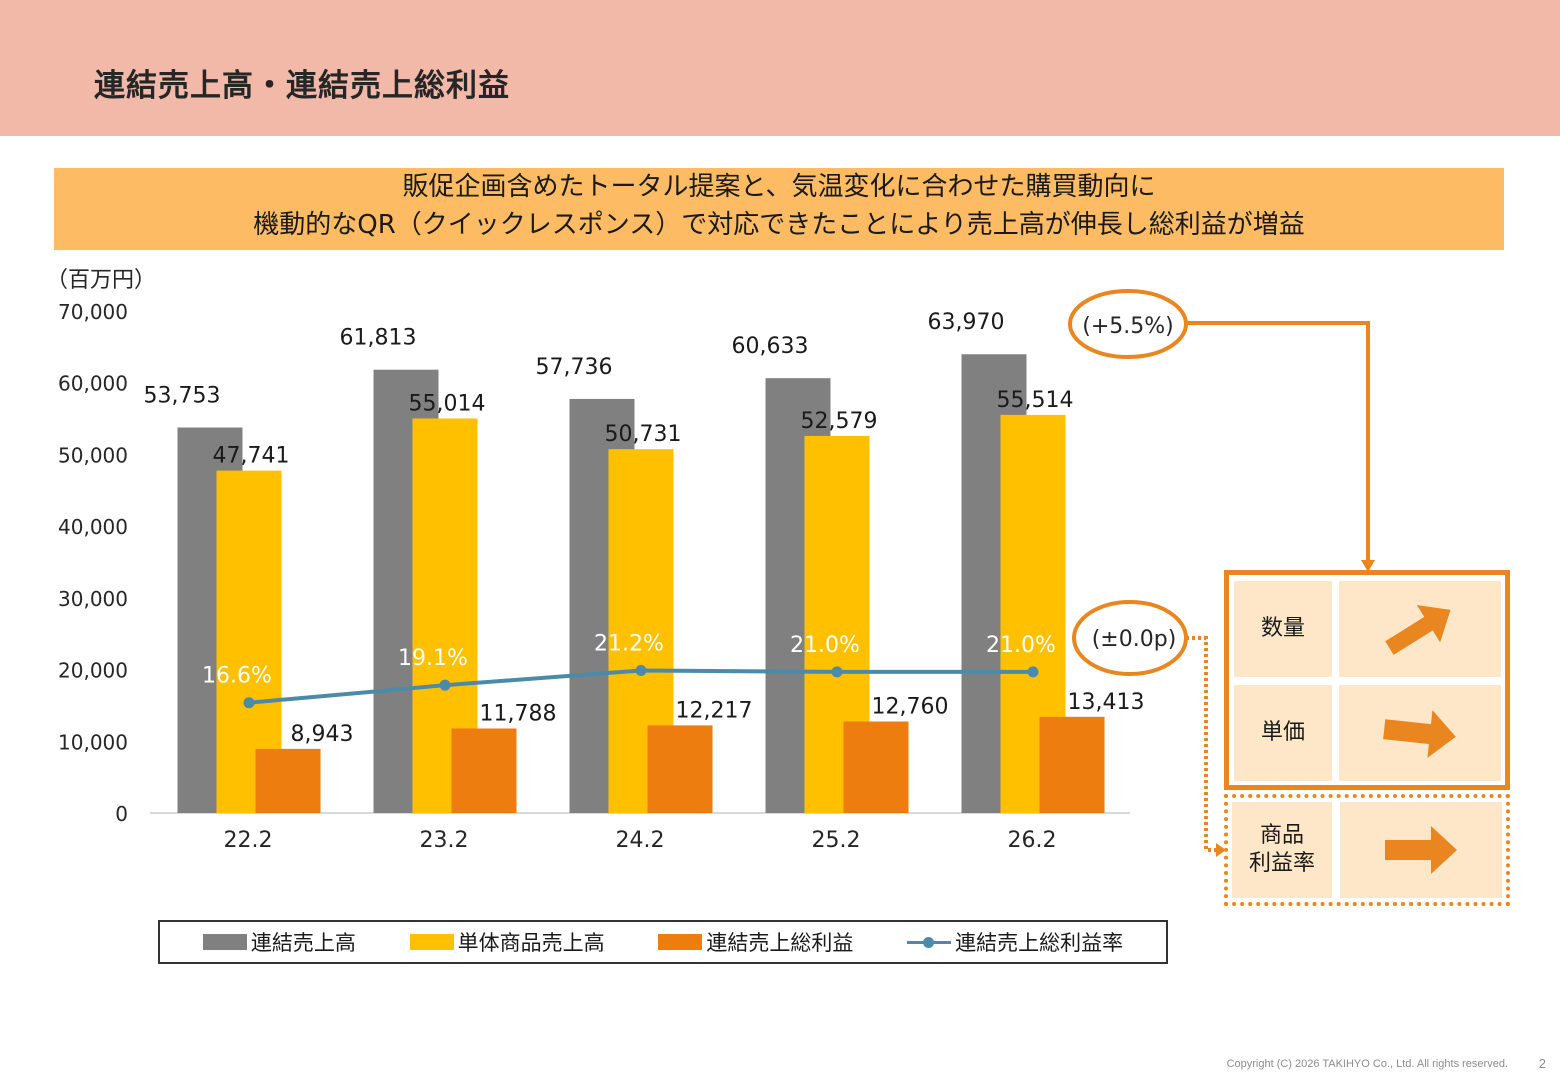 The width and height of the screenshot is (1560, 1080). Describe the element at coordinates (322, 734) in the screenshot. I see `data-label: 8,943` at that location.